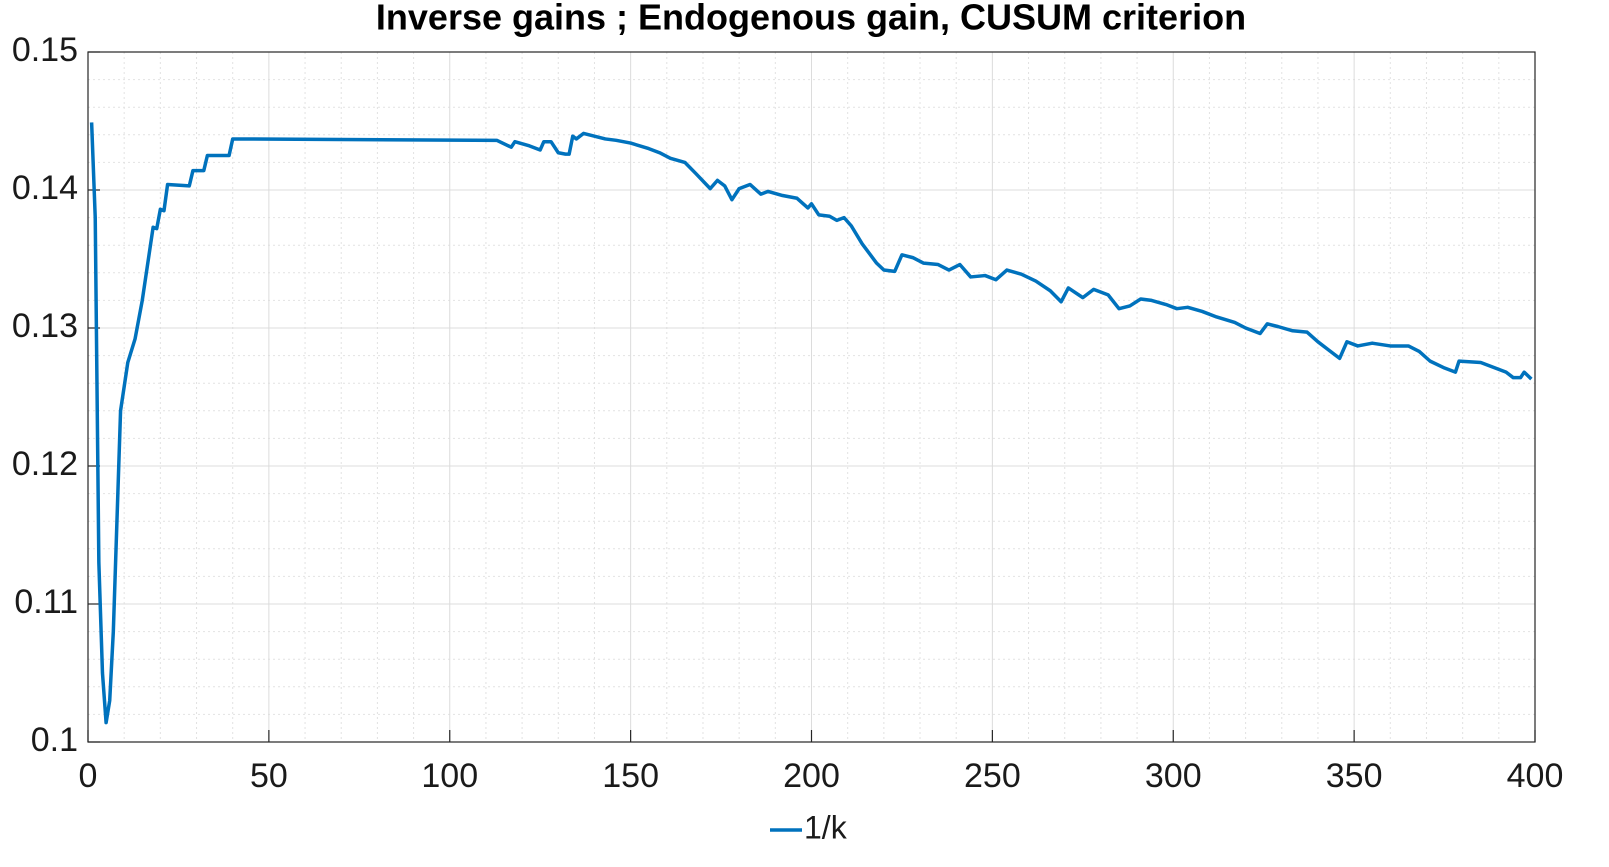 Image resolution: width=1609 pixels, height=867 pixels. What do you see at coordinates (45, 50) in the screenshot?
I see `y-tick-label: 0.15` at bounding box center [45, 50].